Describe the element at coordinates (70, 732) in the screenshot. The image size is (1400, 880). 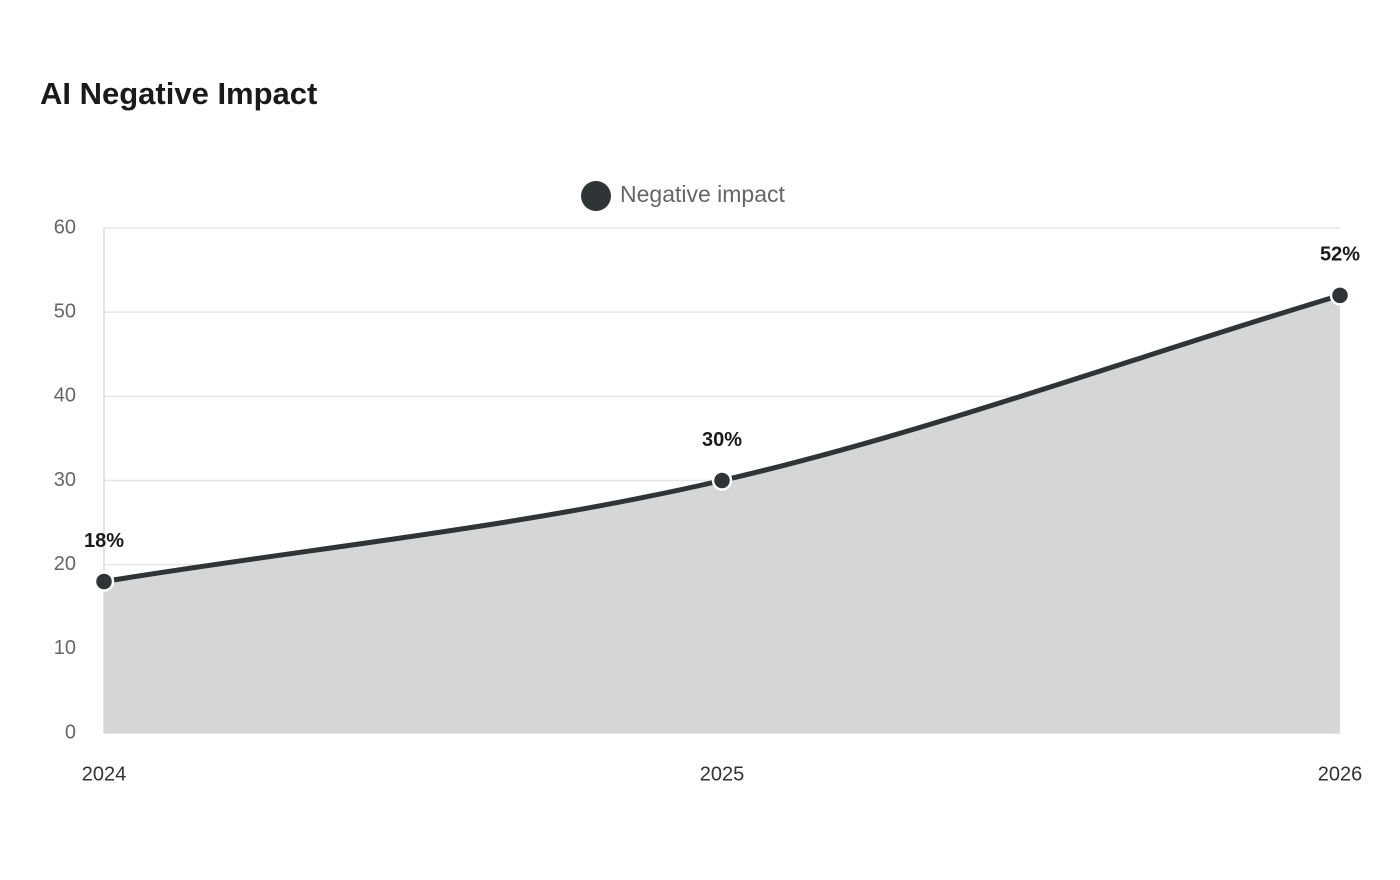
I see `y-tick-label: 0` at that location.